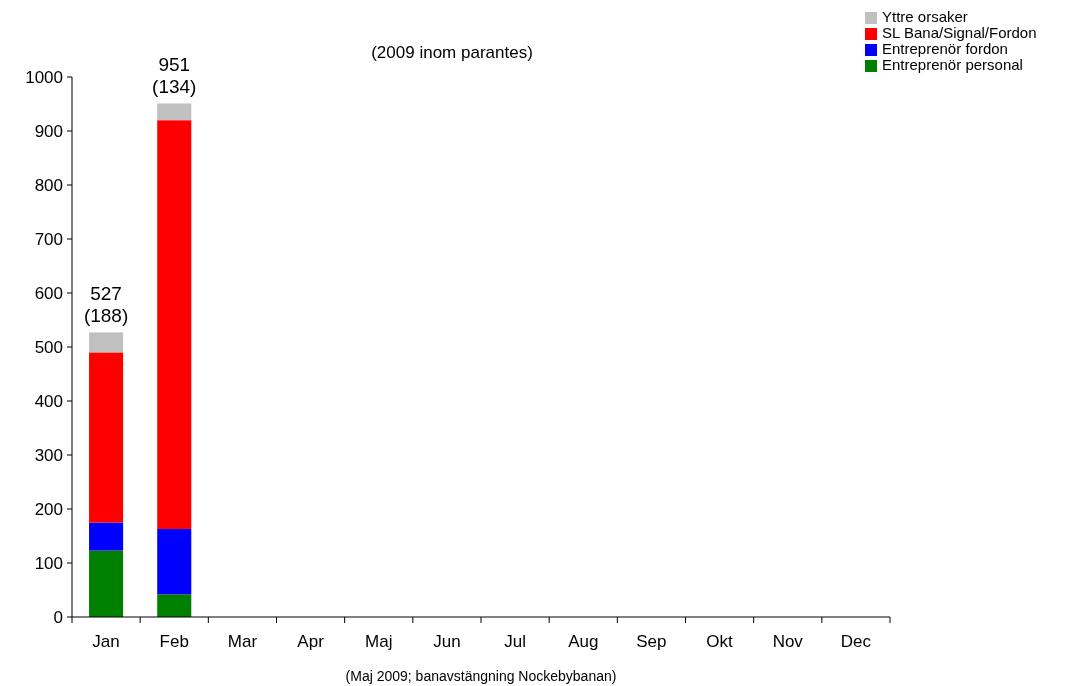  Describe the element at coordinates (788, 641) in the screenshot. I see `x-tick-label: Nov` at that location.